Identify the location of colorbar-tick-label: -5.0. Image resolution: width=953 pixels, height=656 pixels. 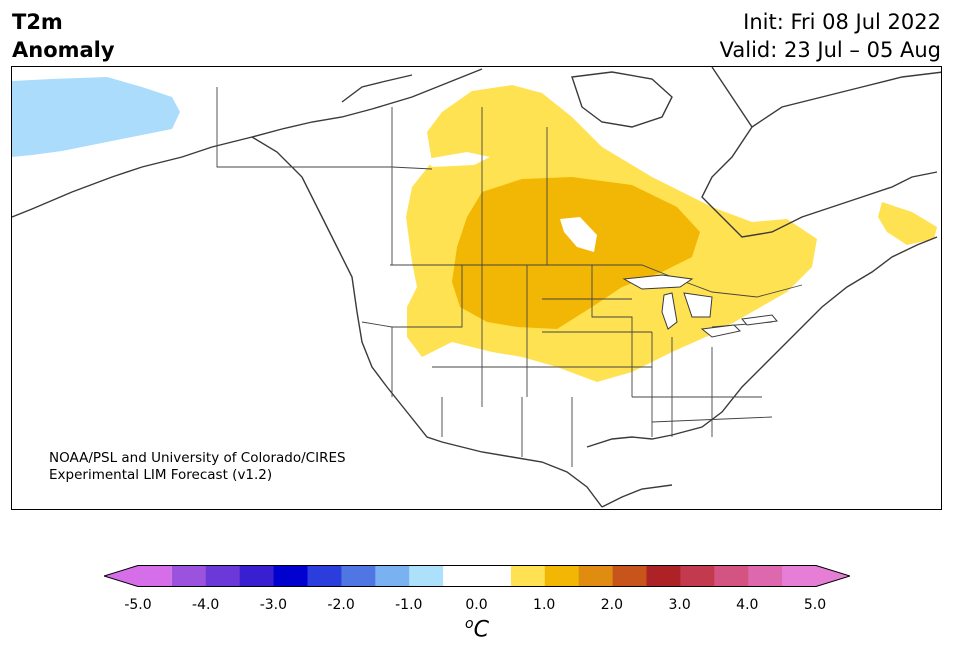
(138, 605).